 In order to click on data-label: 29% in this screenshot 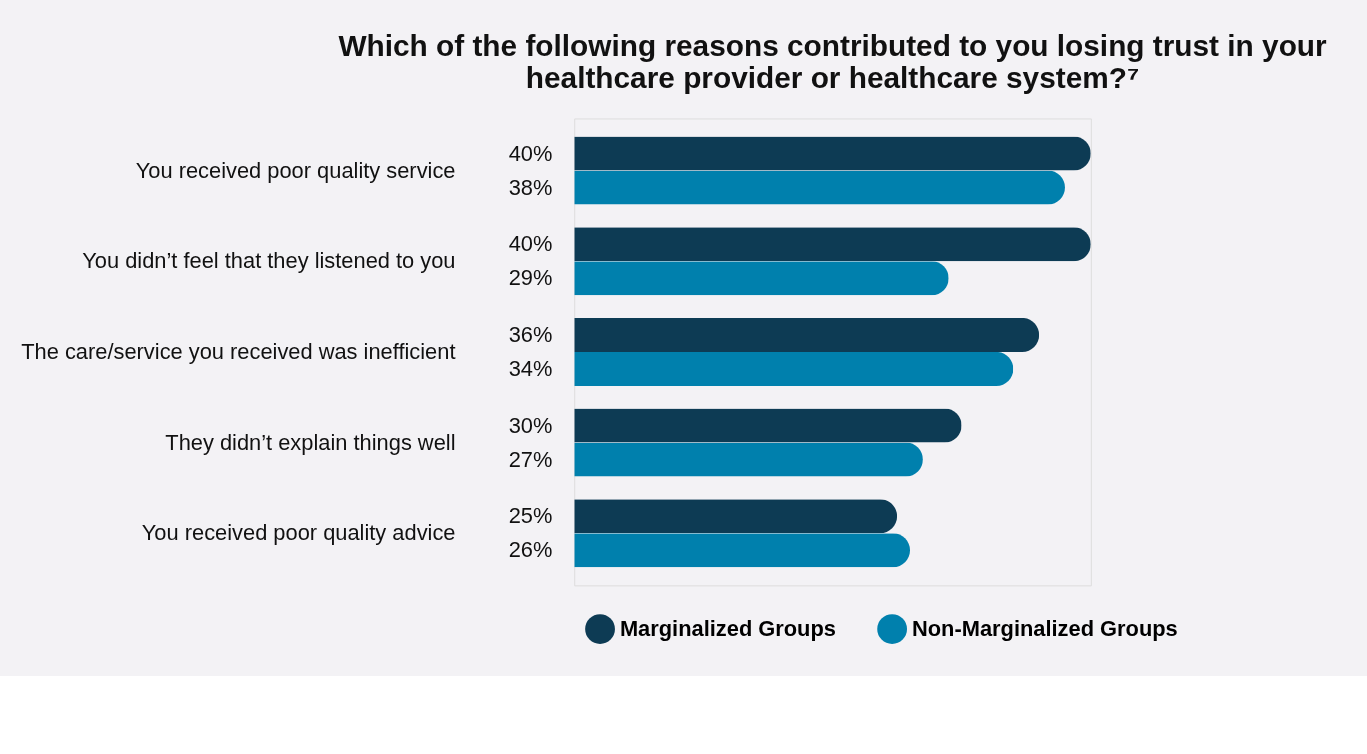, I will do `click(530, 278)`.